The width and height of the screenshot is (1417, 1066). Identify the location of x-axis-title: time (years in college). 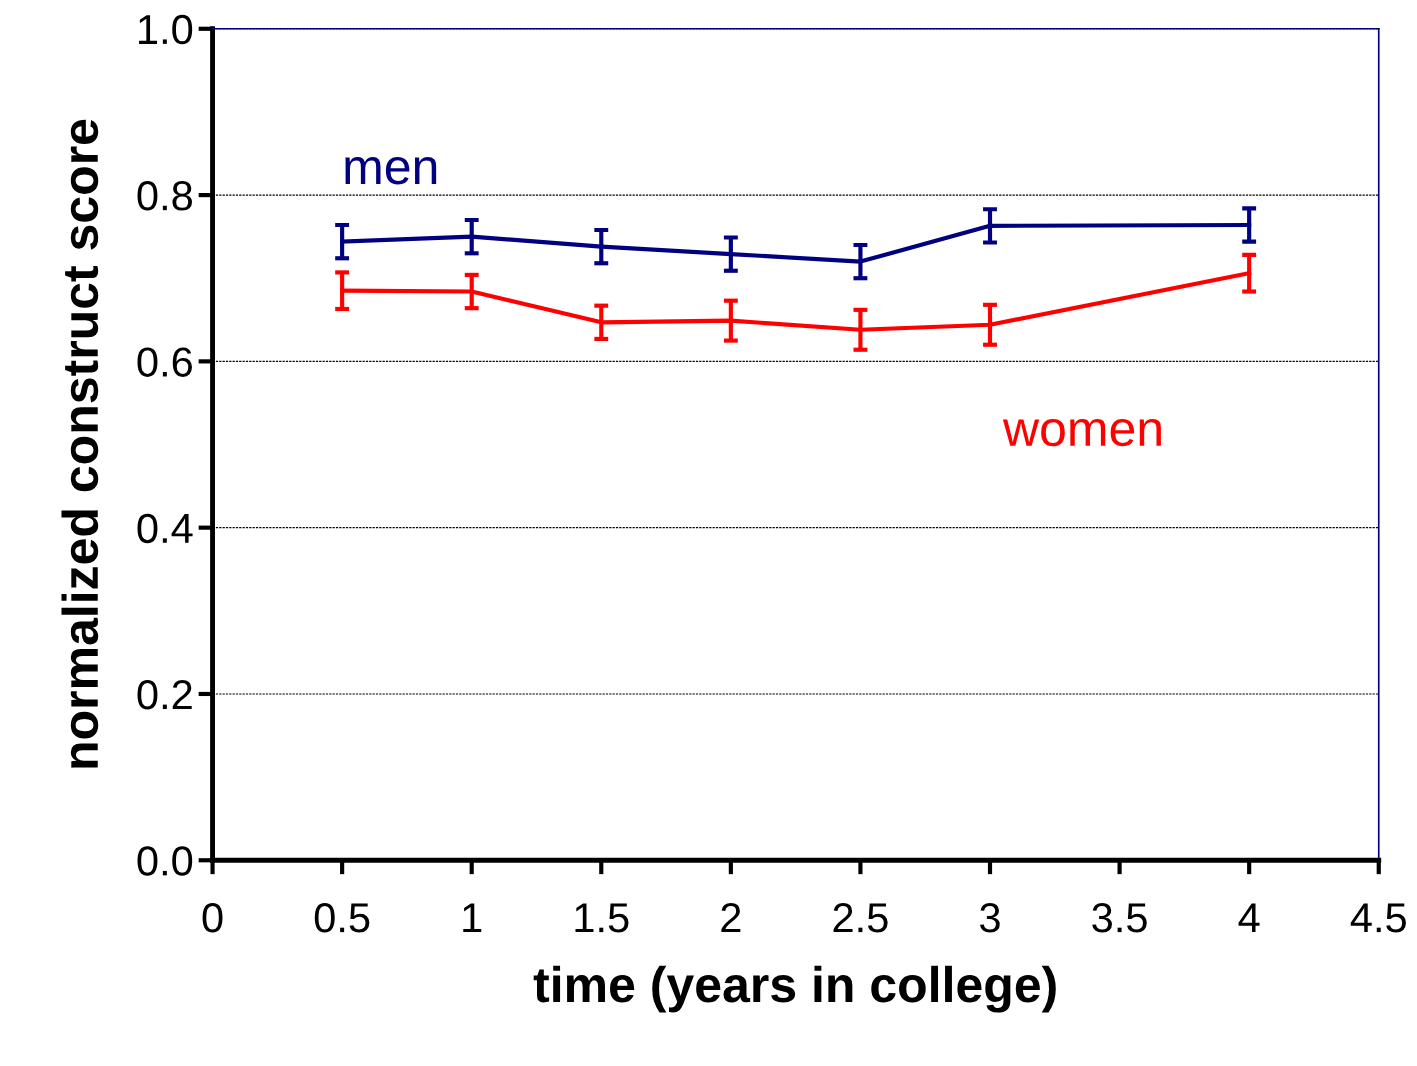
(794, 989).